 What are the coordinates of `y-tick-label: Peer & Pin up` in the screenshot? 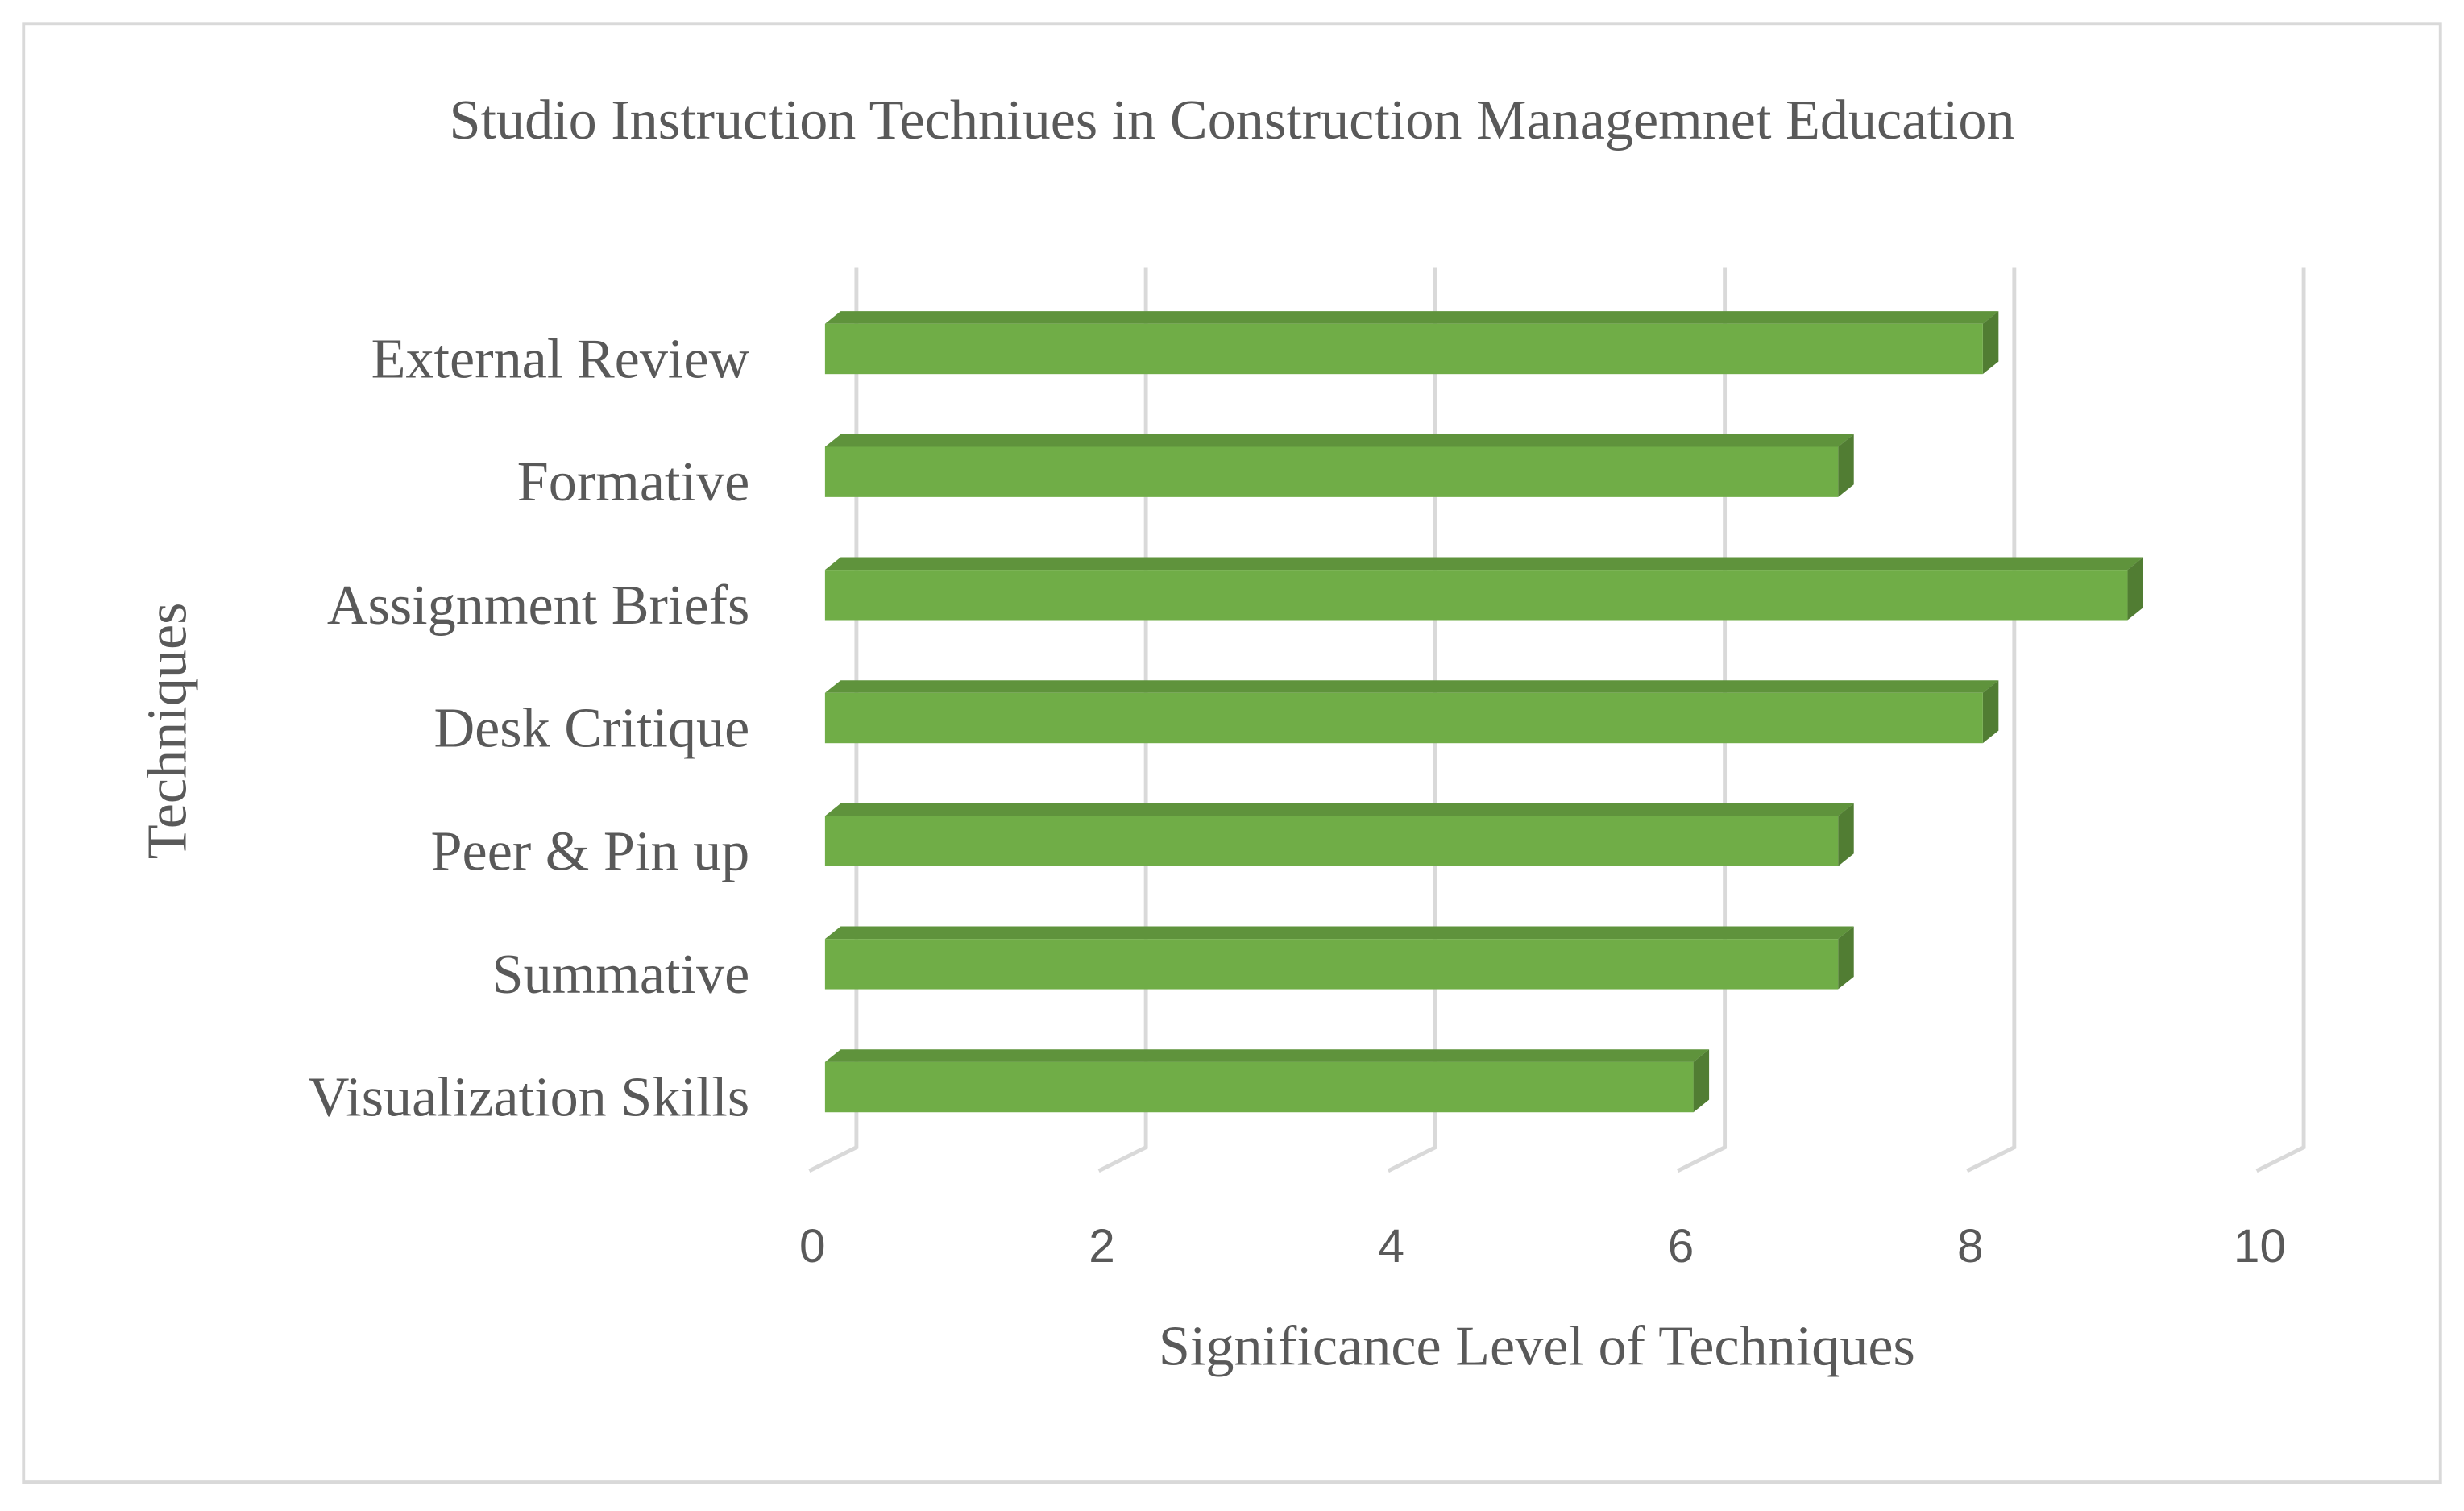 It's located at (590, 851).